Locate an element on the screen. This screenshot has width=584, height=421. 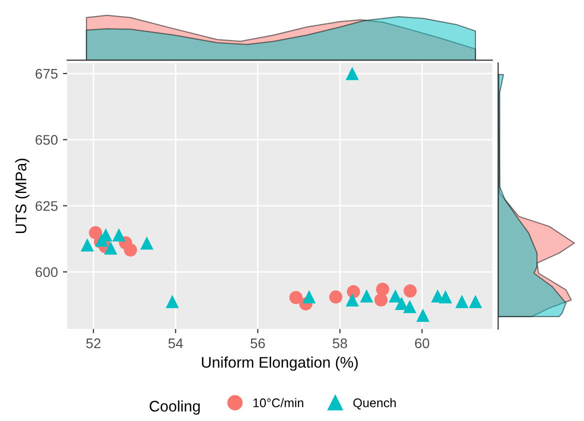
legend-label: 10°C/min is located at coordinates (278, 403).